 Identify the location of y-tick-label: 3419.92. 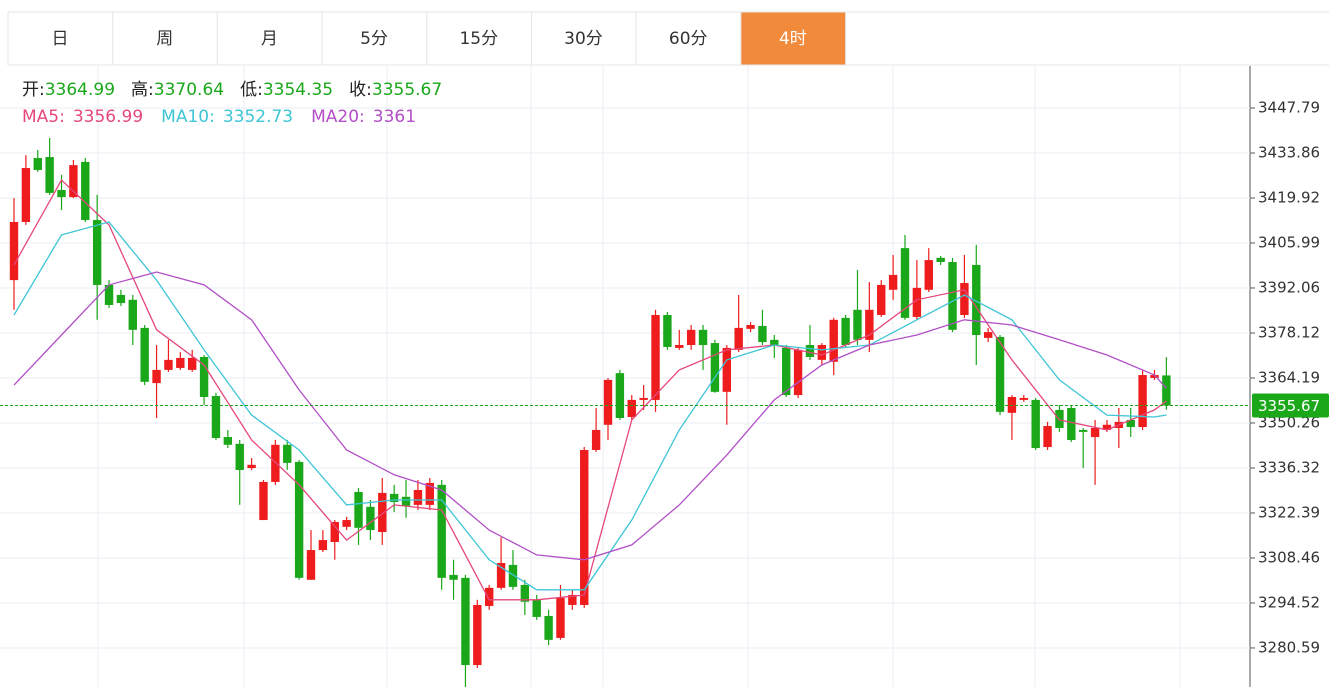
(1289, 198).